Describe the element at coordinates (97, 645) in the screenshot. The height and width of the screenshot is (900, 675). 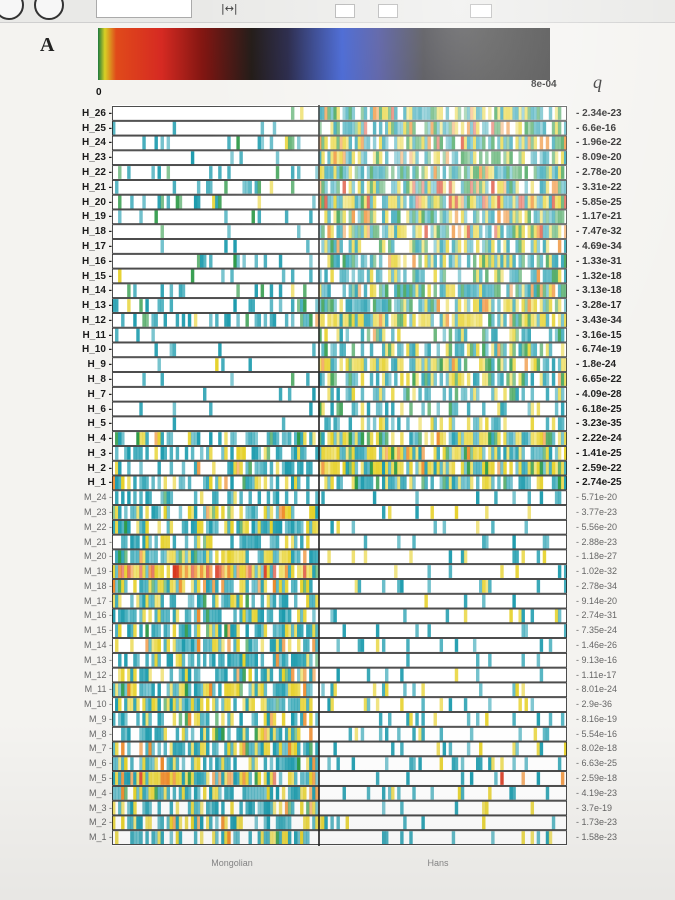
I see `row-label: M_14 -` at that location.